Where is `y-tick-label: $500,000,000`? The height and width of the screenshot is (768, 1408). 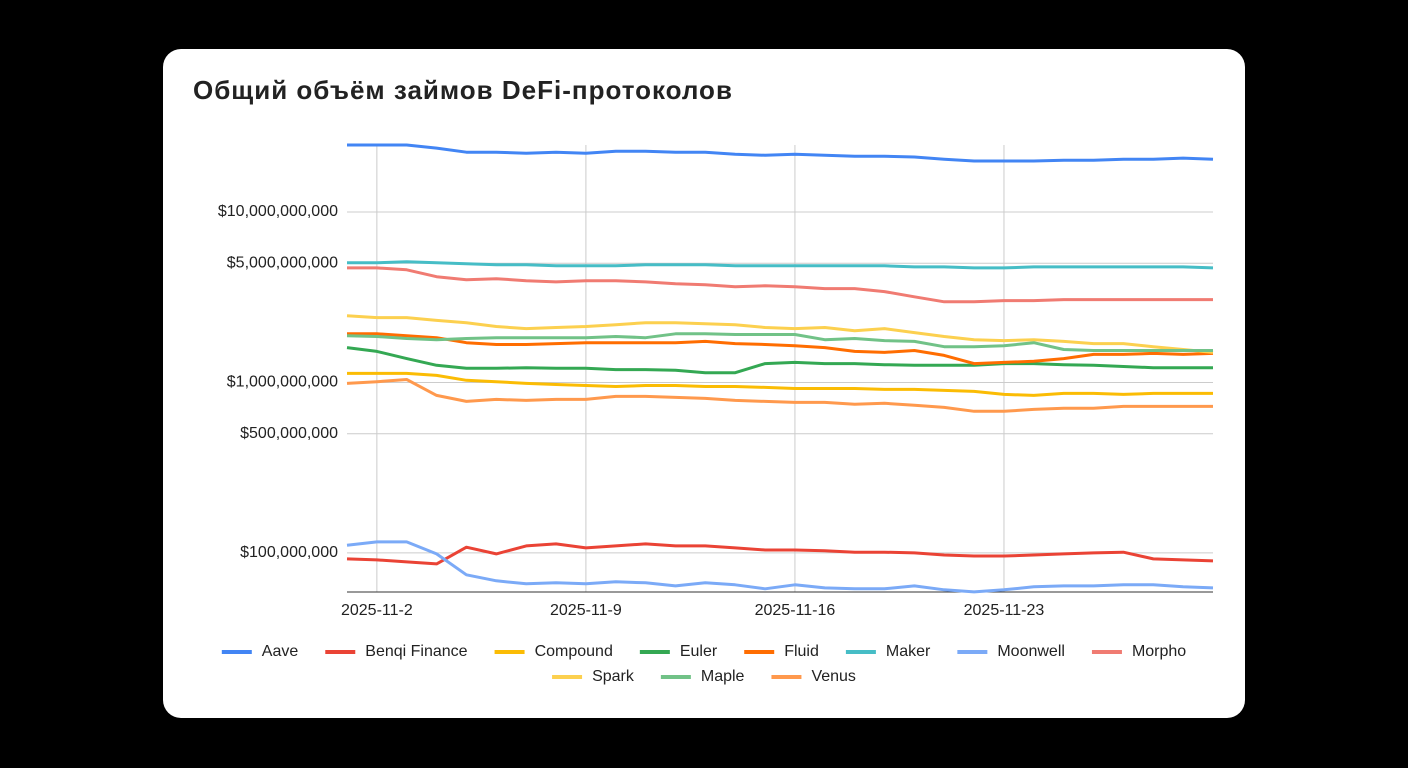
y-tick-label: $500,000,000 is located at coordinates (289, 433).